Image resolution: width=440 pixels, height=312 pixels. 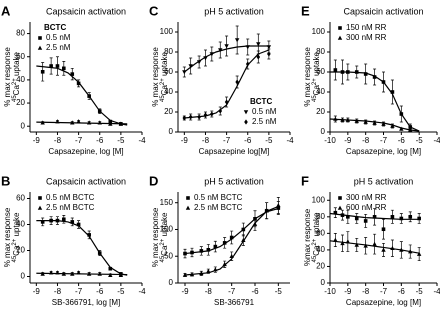 What do you see at coordinates (168, 255) in the screenshot?
I see `y-tick-label: 50` at bounding box center [168, 255].